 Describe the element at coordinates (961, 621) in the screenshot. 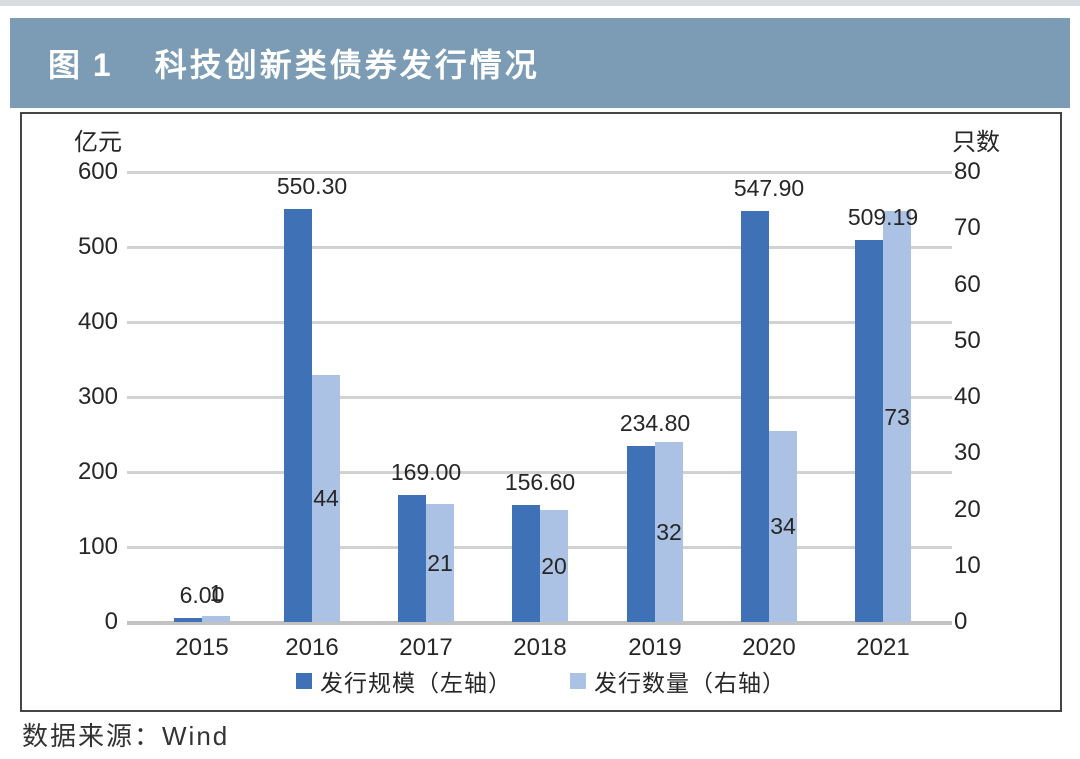

I see `right-axis-tick: 0` at that location.